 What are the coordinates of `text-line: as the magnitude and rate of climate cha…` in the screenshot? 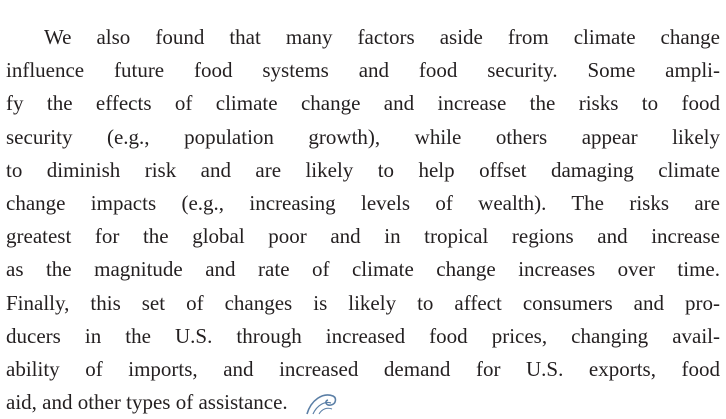 It's located at (363, 269).